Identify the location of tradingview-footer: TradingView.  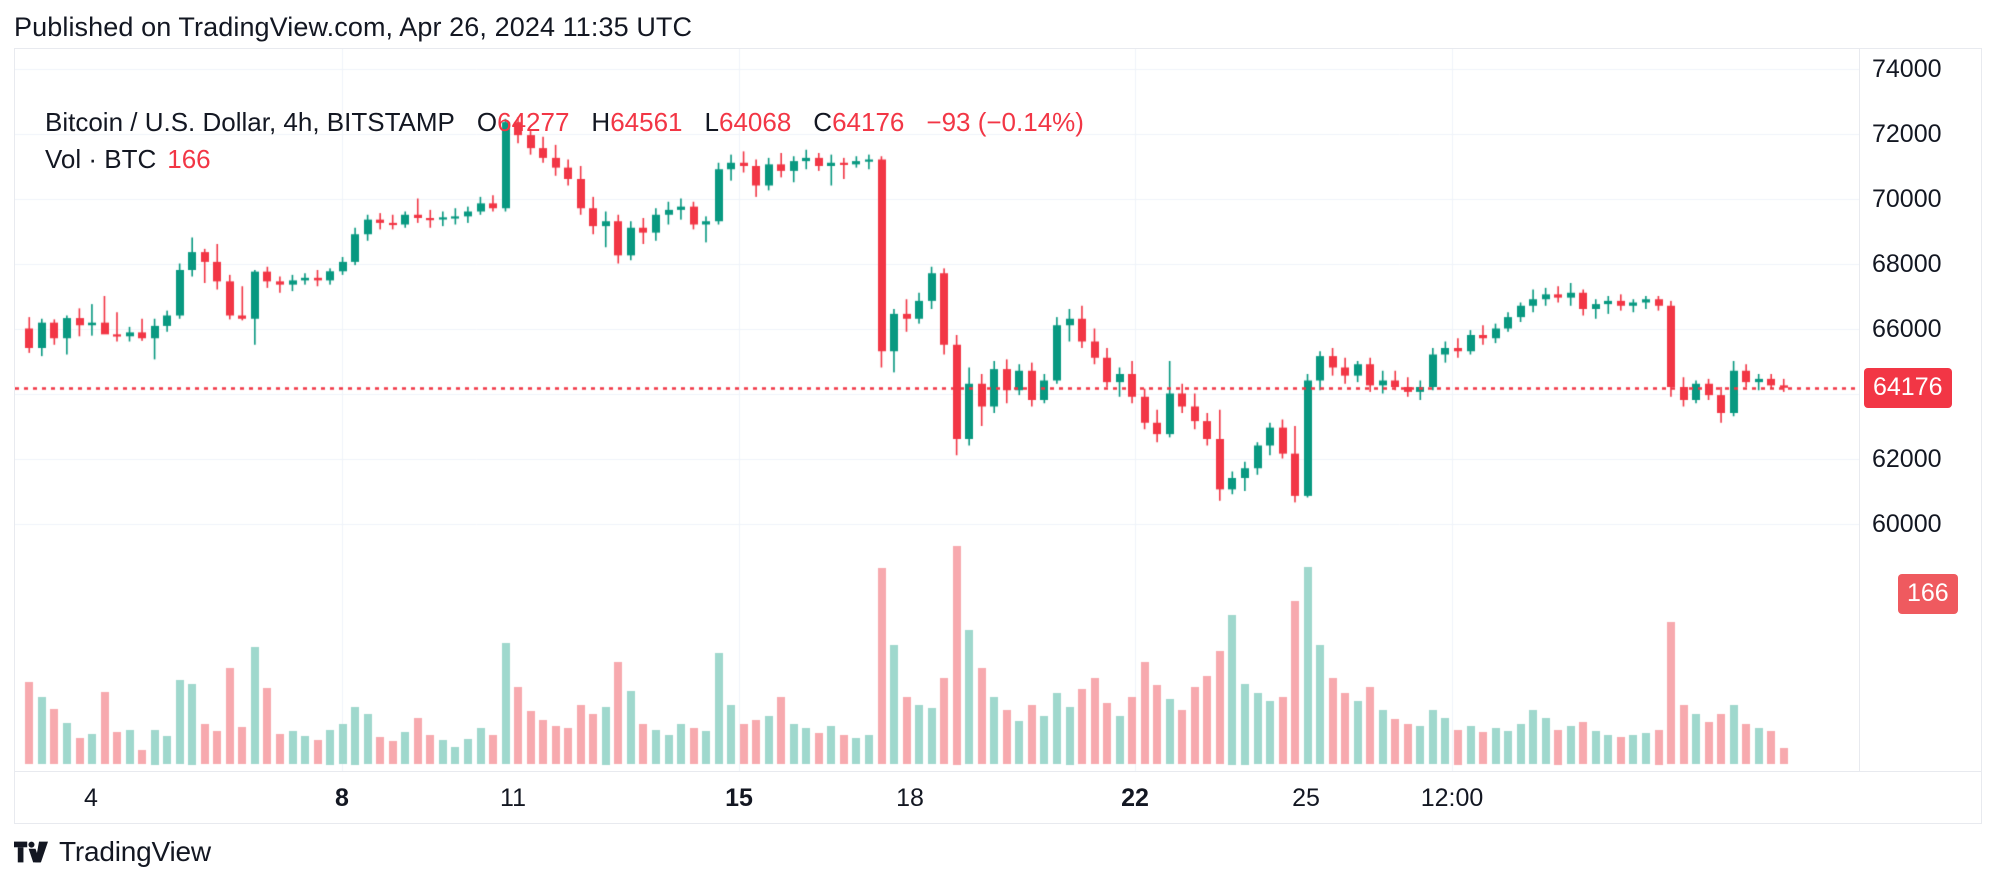
(112, 852).